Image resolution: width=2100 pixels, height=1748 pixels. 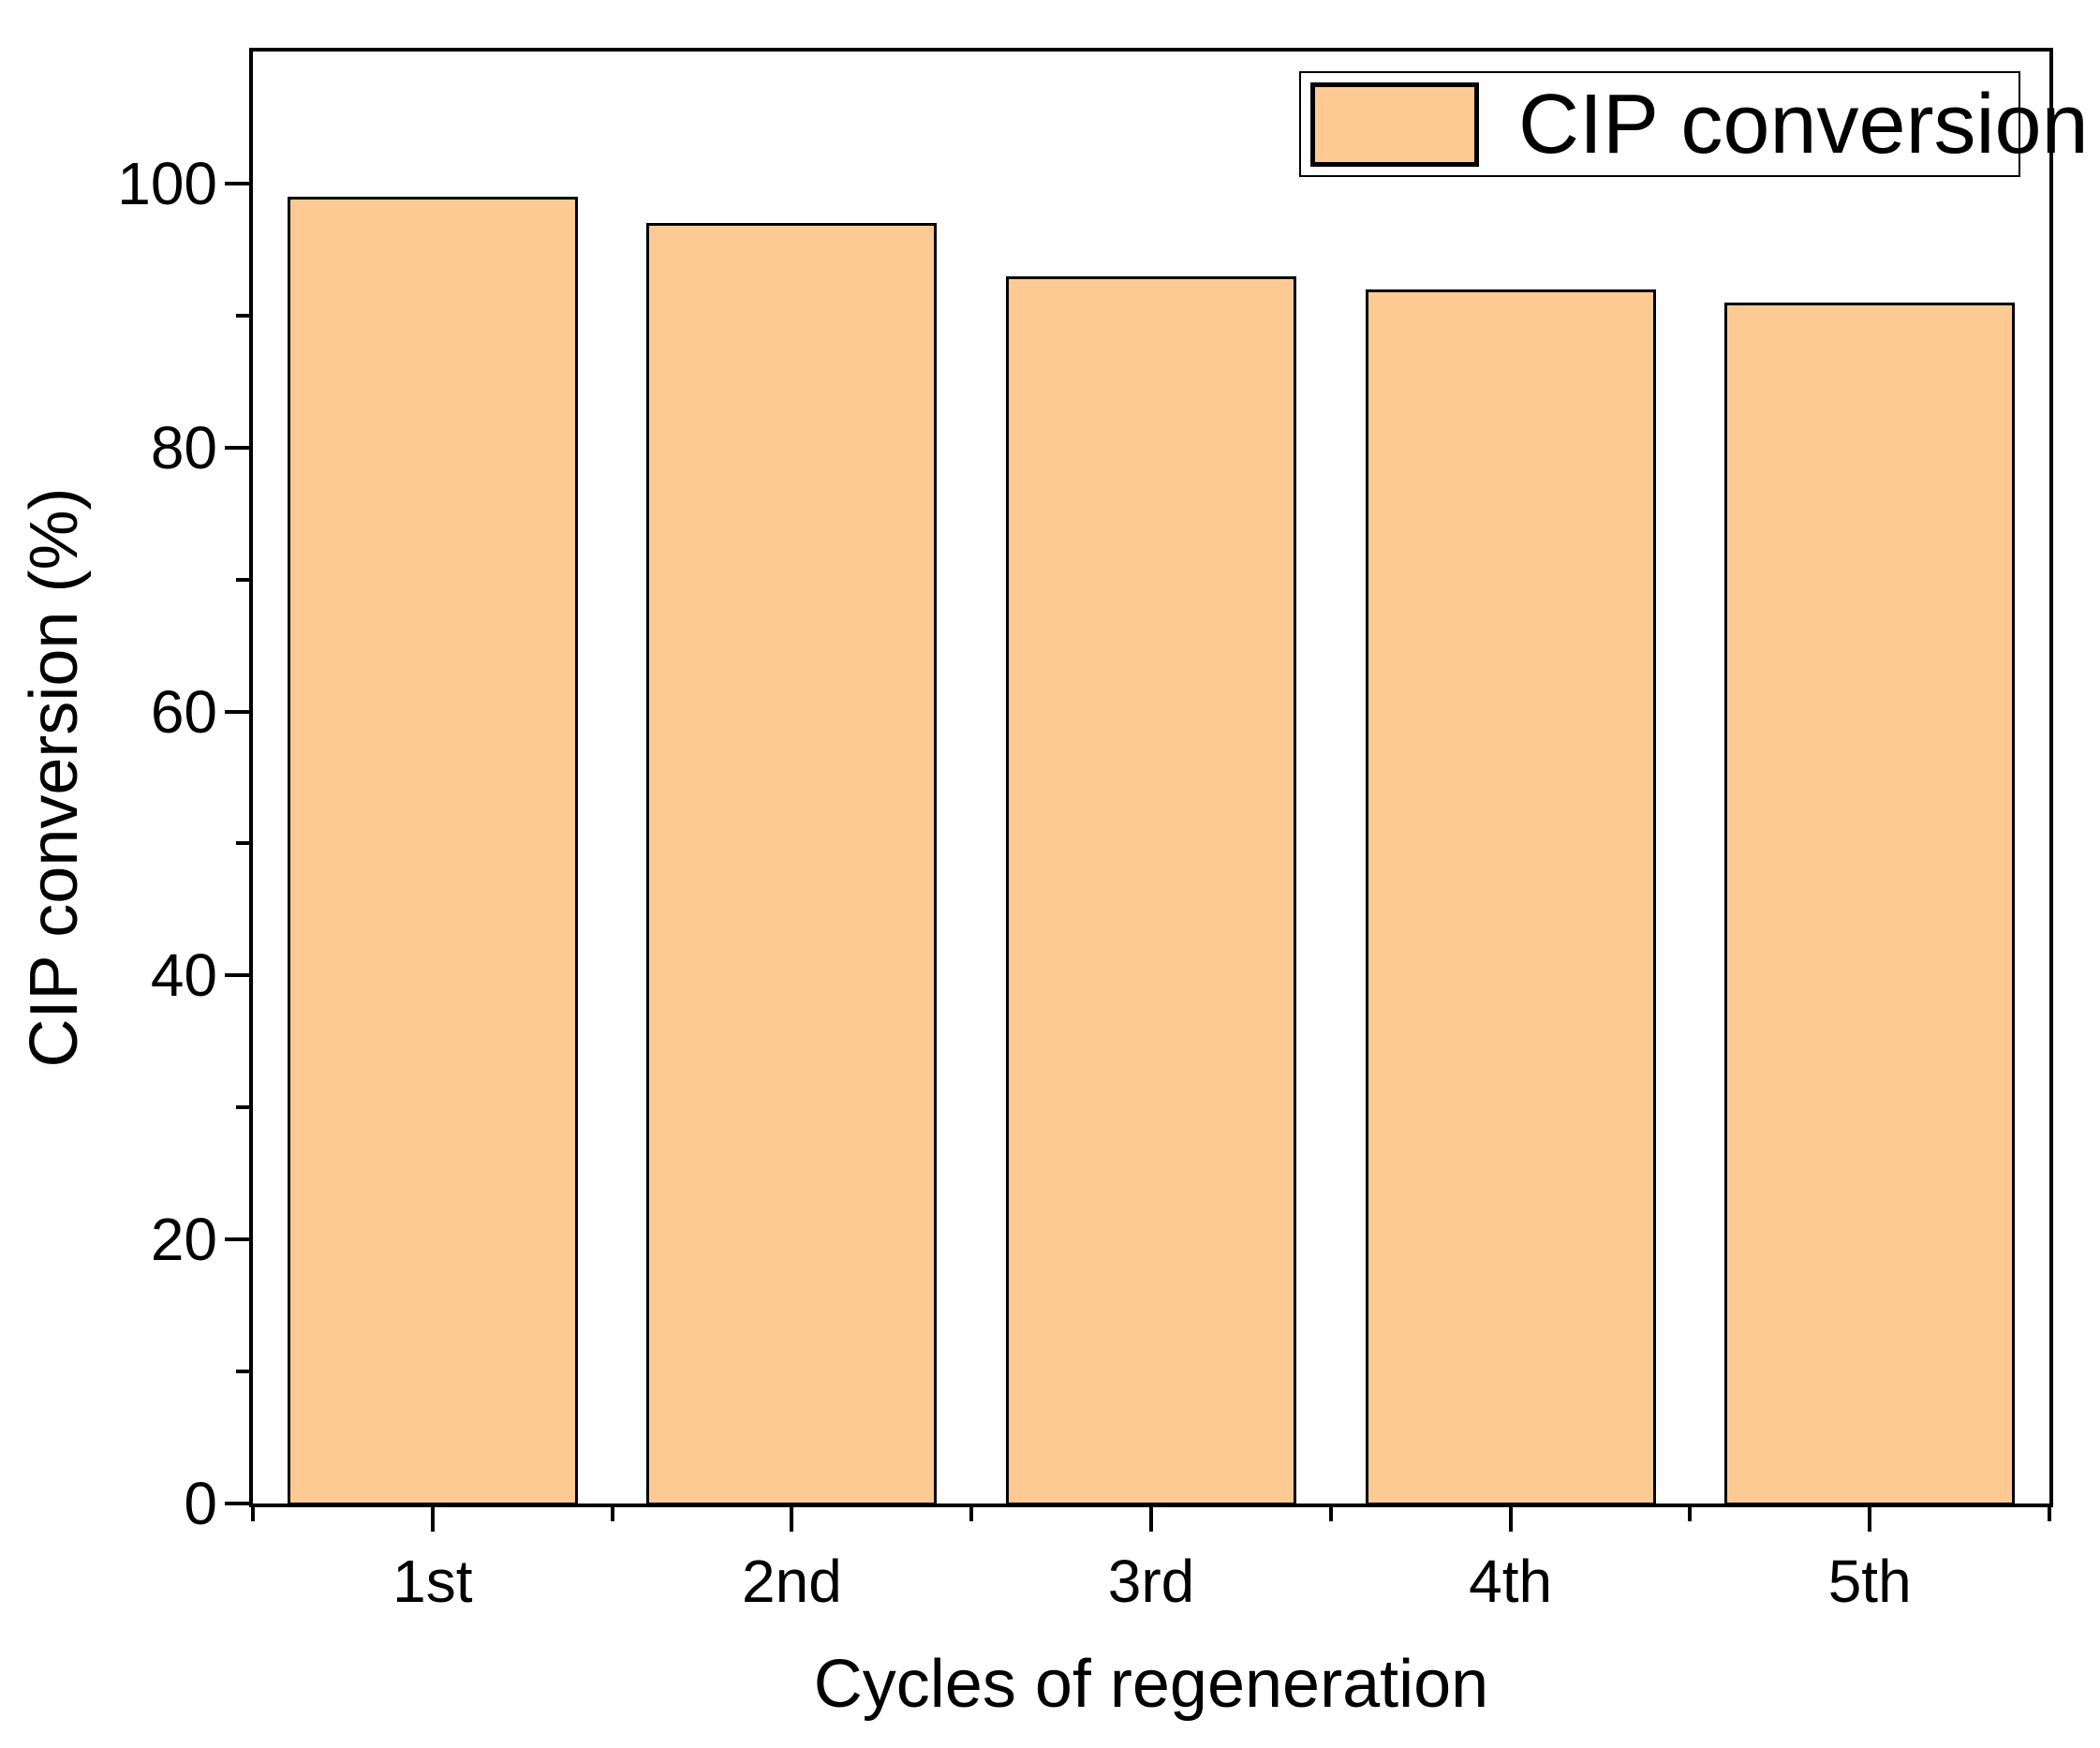 I want to click on legend-swatch-cip-conversion, so click(x=1395, y=124).